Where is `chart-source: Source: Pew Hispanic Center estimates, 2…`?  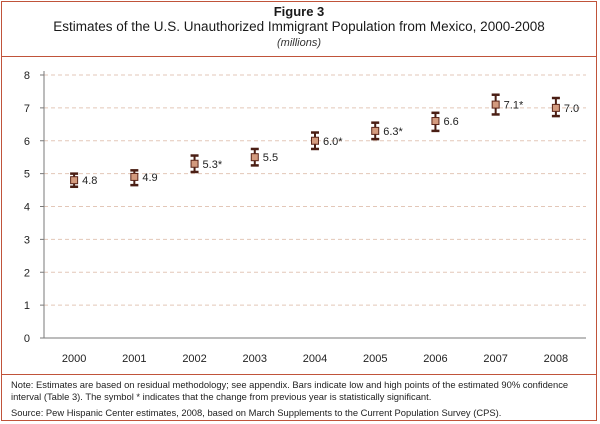
chart-source: Source: Pew Hispanic Center estimates, 2… is located at coordinates (256, 412).